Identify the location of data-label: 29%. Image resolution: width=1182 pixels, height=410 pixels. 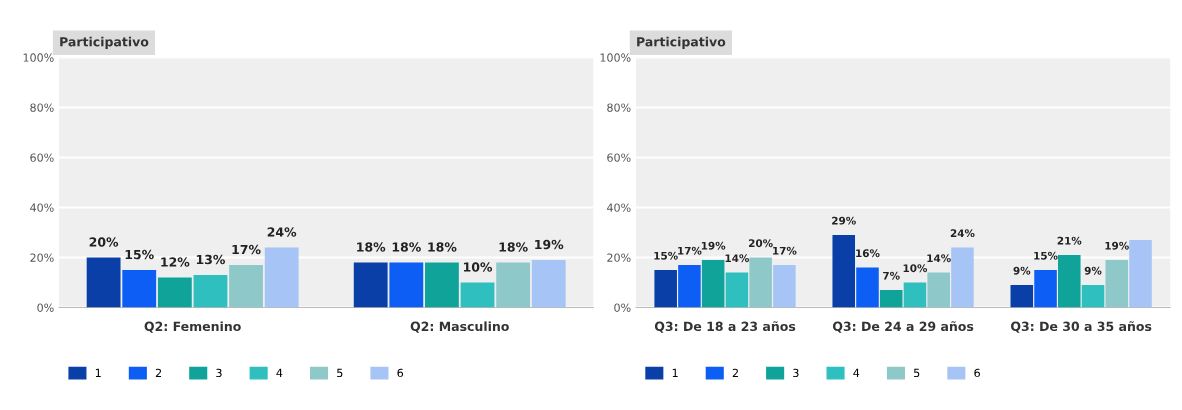
(844, 220).